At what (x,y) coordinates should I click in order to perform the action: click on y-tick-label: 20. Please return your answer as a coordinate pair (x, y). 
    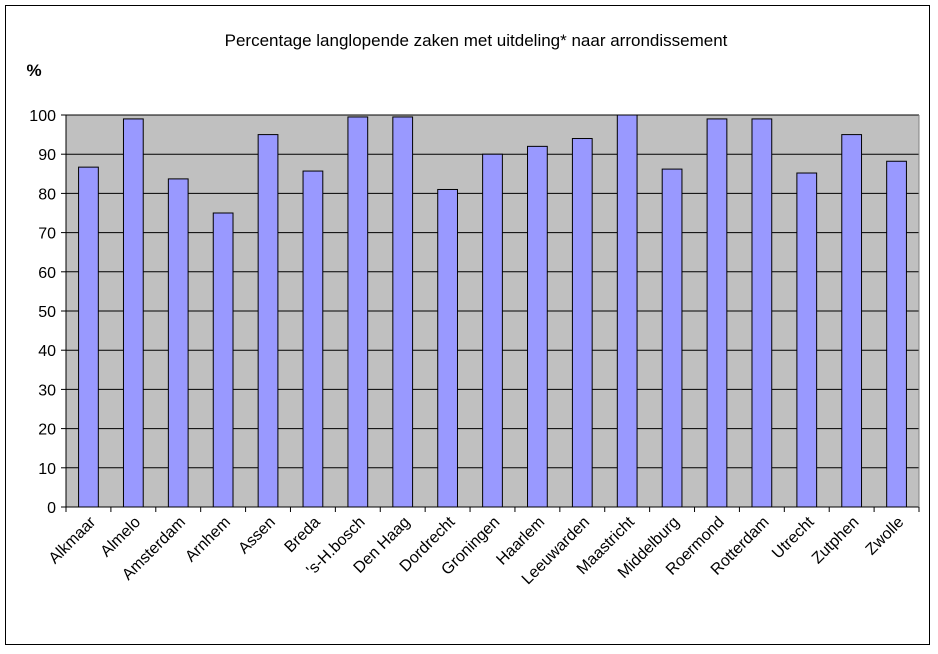
    Looking at the image, I should click on (47, 430).